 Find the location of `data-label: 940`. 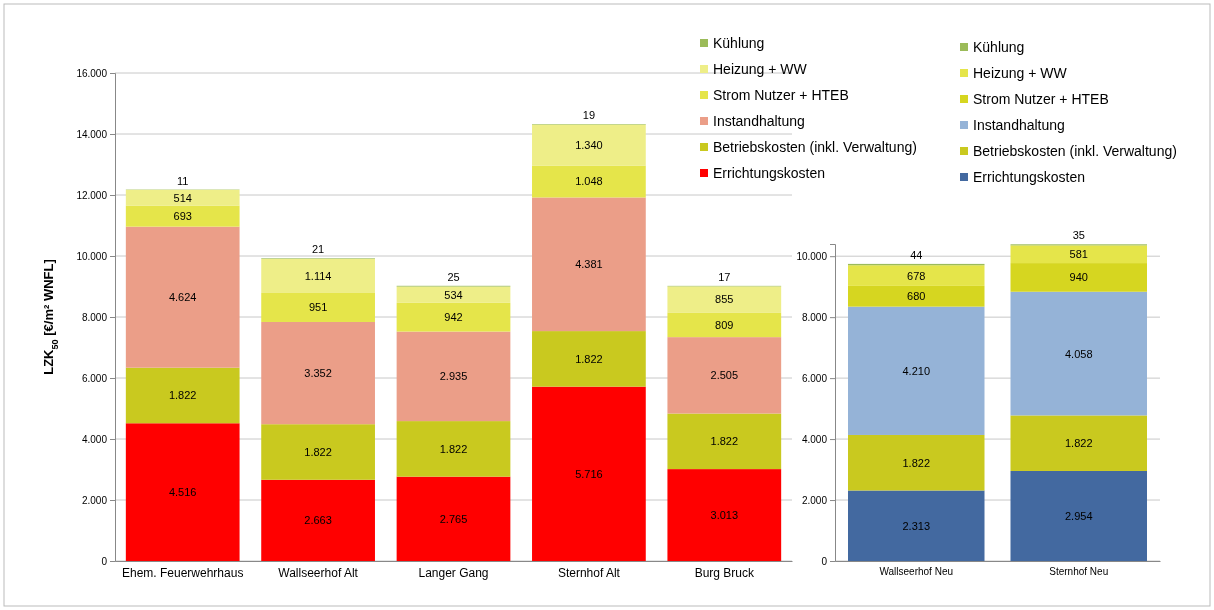

data-label: 940 is located at coordinates (1078, 277).